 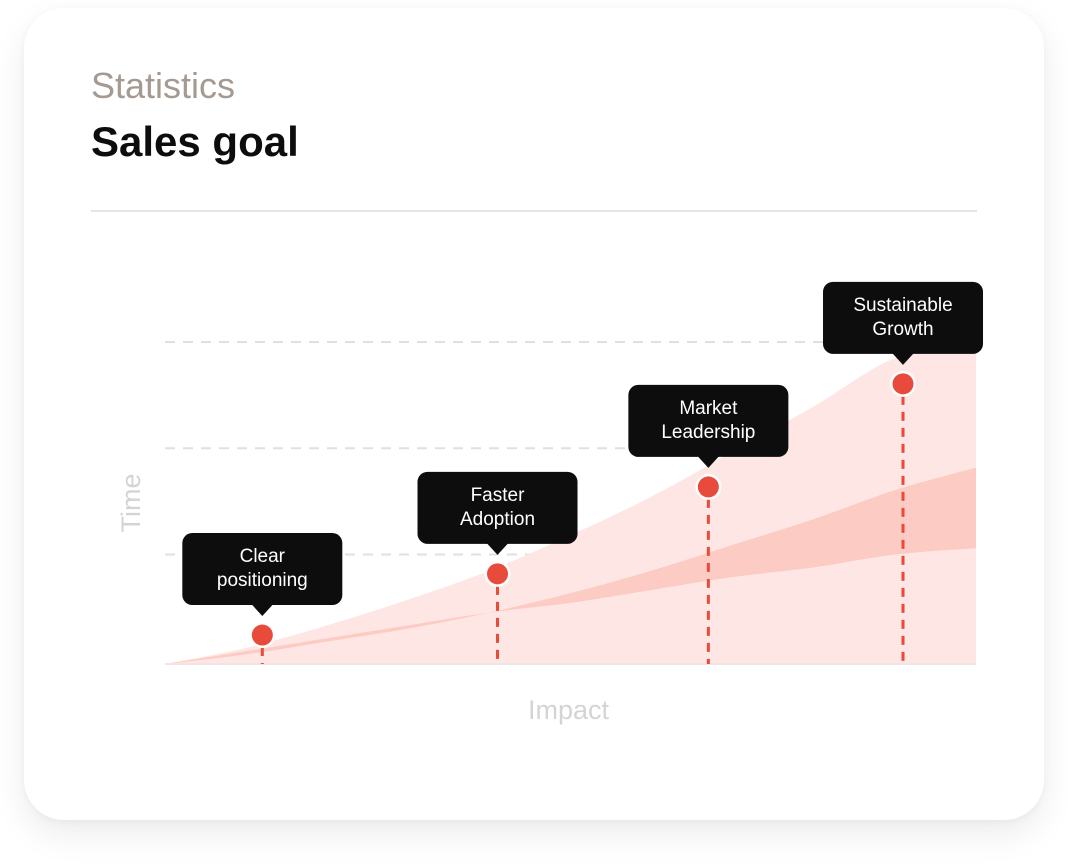 What do you see at coordinates (534, 211) in the screenshot?
I see `header-divider` at bounding box center [534, 211].